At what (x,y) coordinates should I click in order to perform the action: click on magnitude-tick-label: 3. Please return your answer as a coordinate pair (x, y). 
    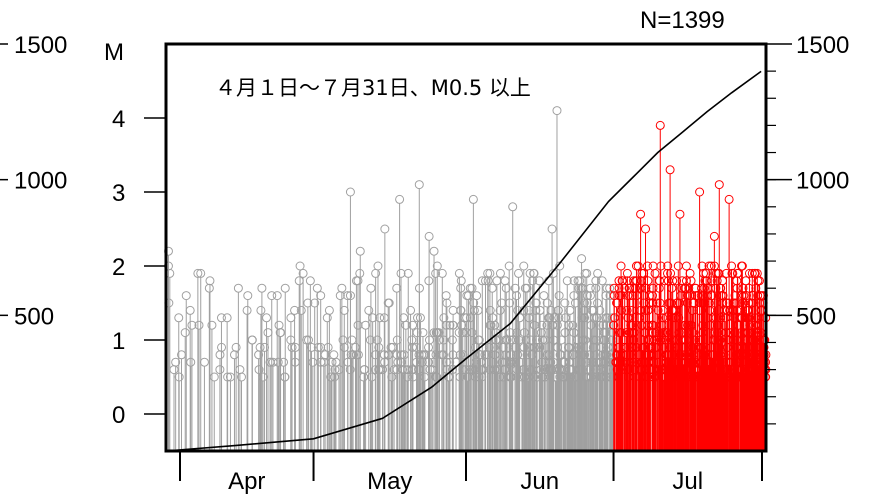
    Looking at the image, I should click on (118, 193).